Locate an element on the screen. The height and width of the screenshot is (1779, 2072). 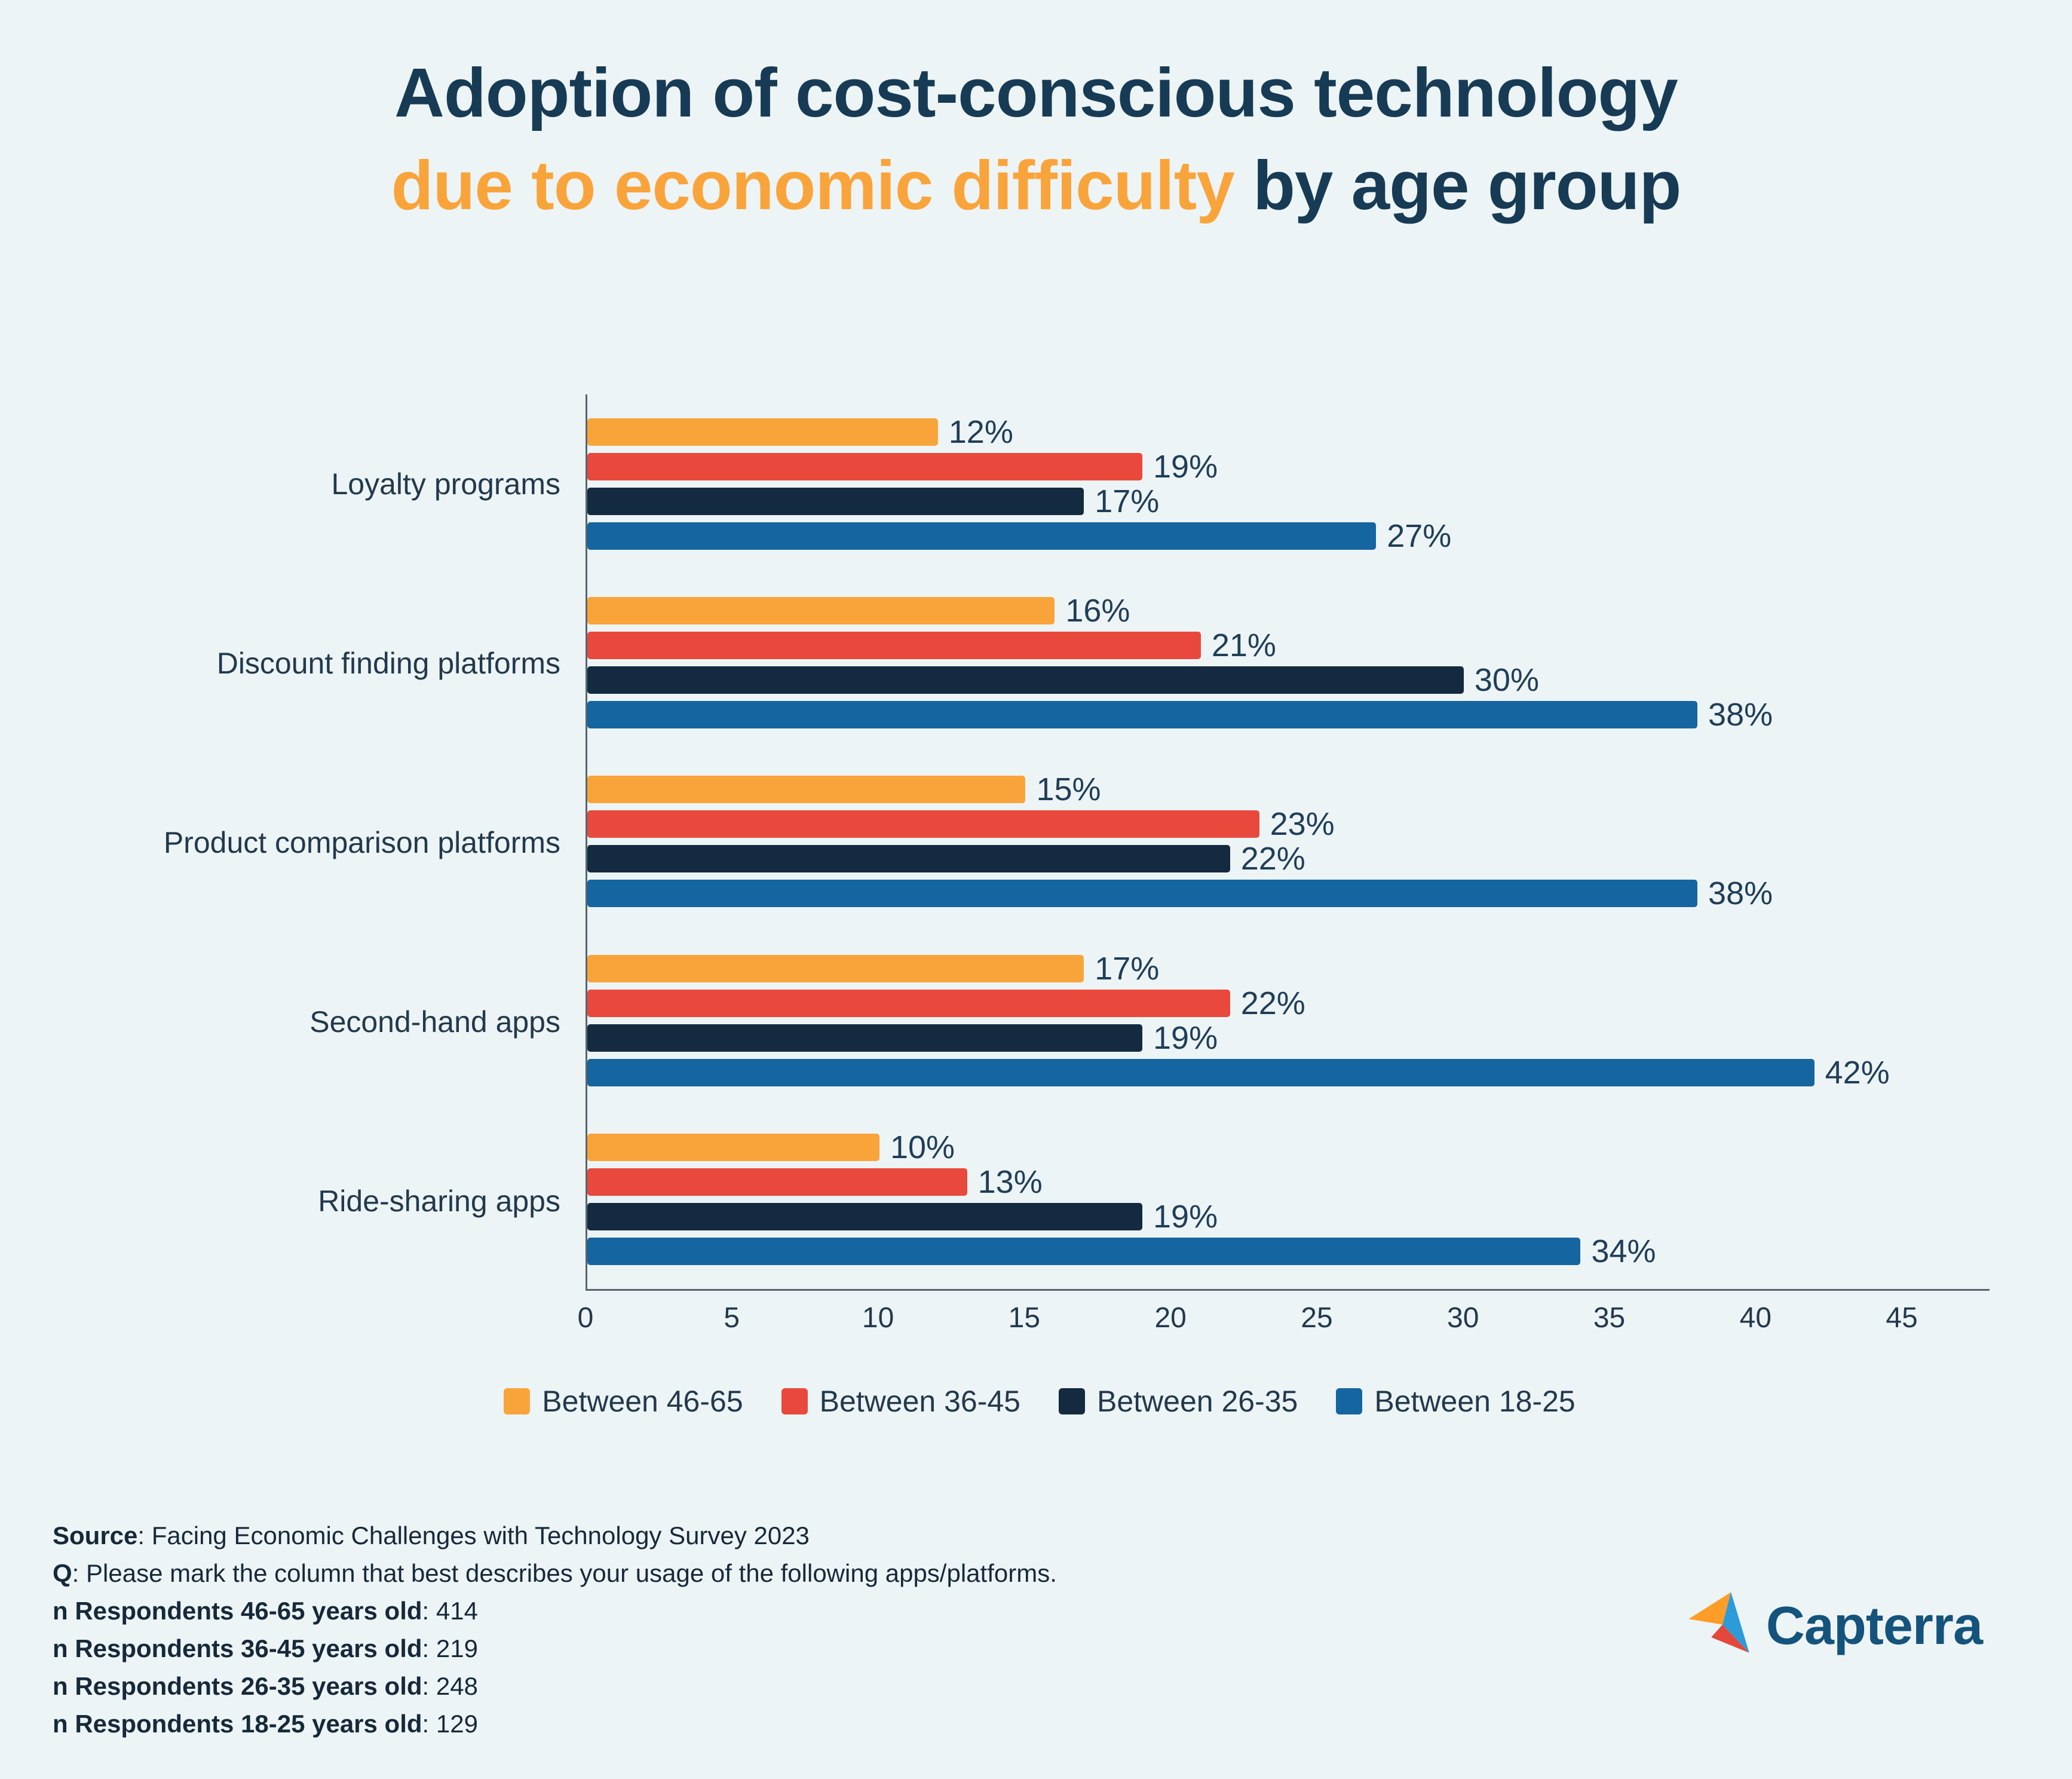
legend-label: Between 46-65 is located at coordinates (643, 1402).